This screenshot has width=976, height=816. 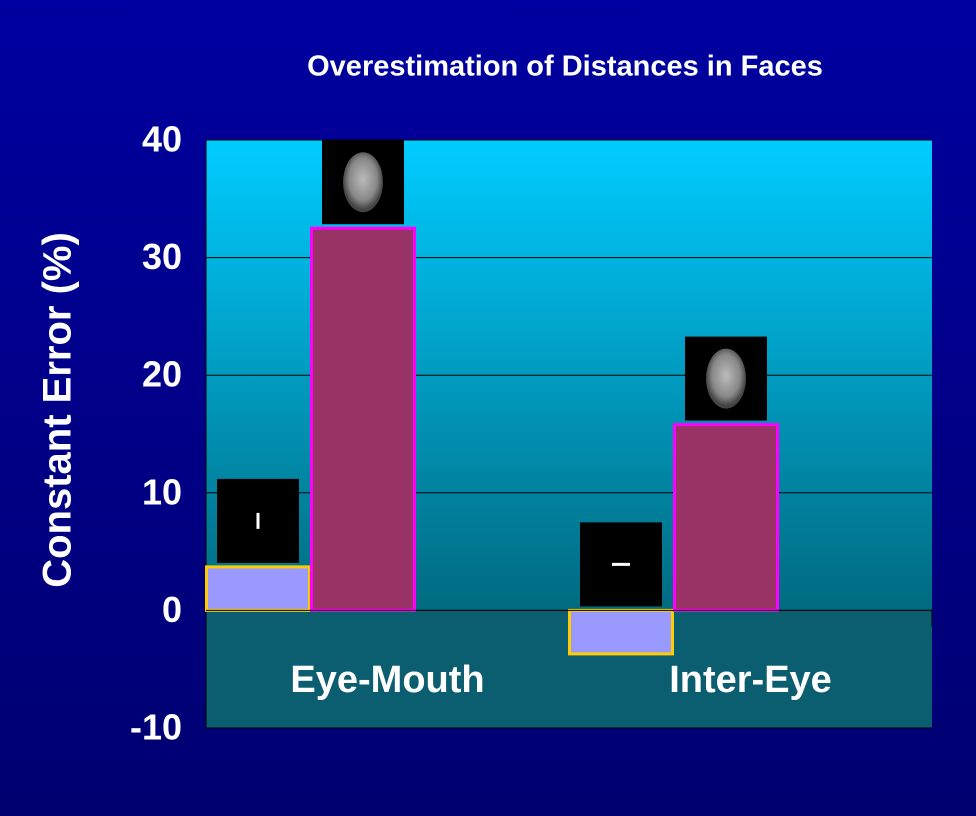 I want to click on y-tick-label: -10, so click(x=156, y=727).